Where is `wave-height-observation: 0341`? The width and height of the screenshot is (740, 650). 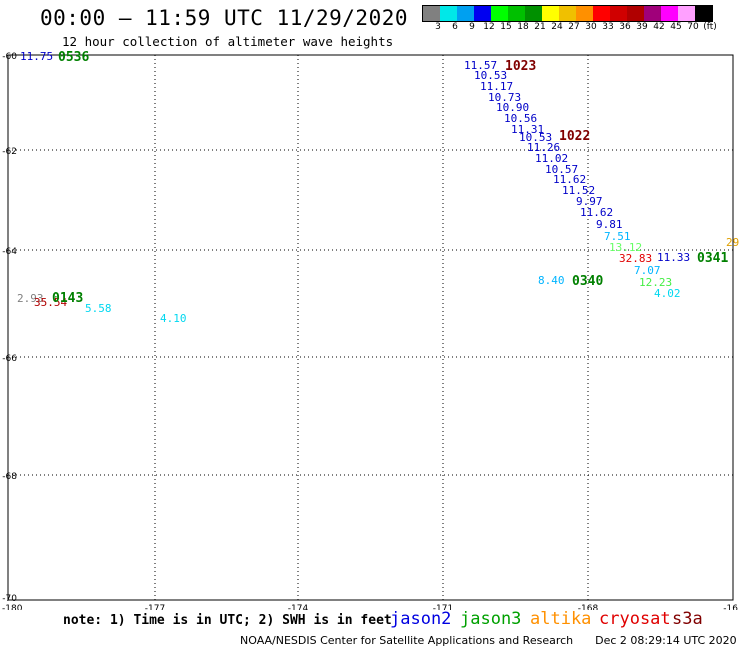 wave-height-observation: 0341 is located at coordinates (712, 258).